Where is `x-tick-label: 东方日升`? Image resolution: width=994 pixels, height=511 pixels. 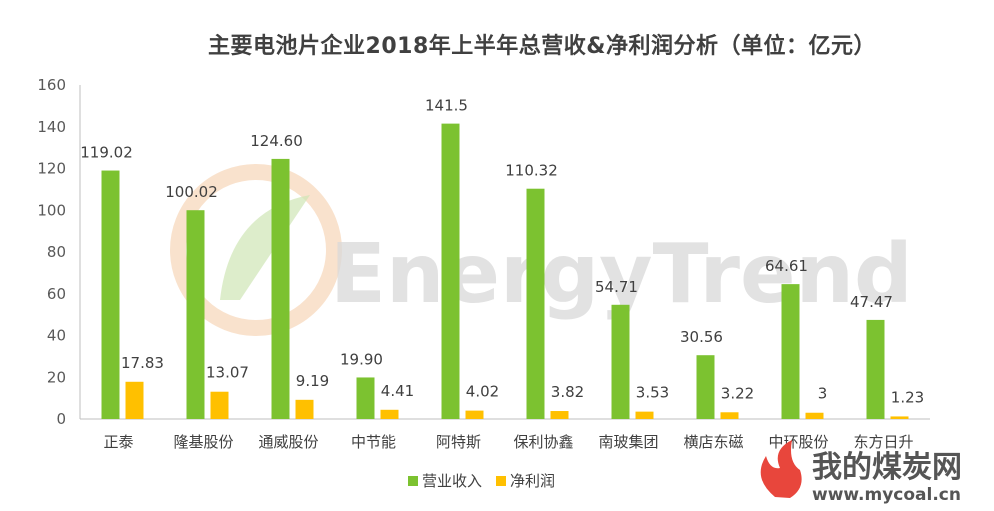
x-tick-label: 东方日升 is located at coordinates (883, 442).